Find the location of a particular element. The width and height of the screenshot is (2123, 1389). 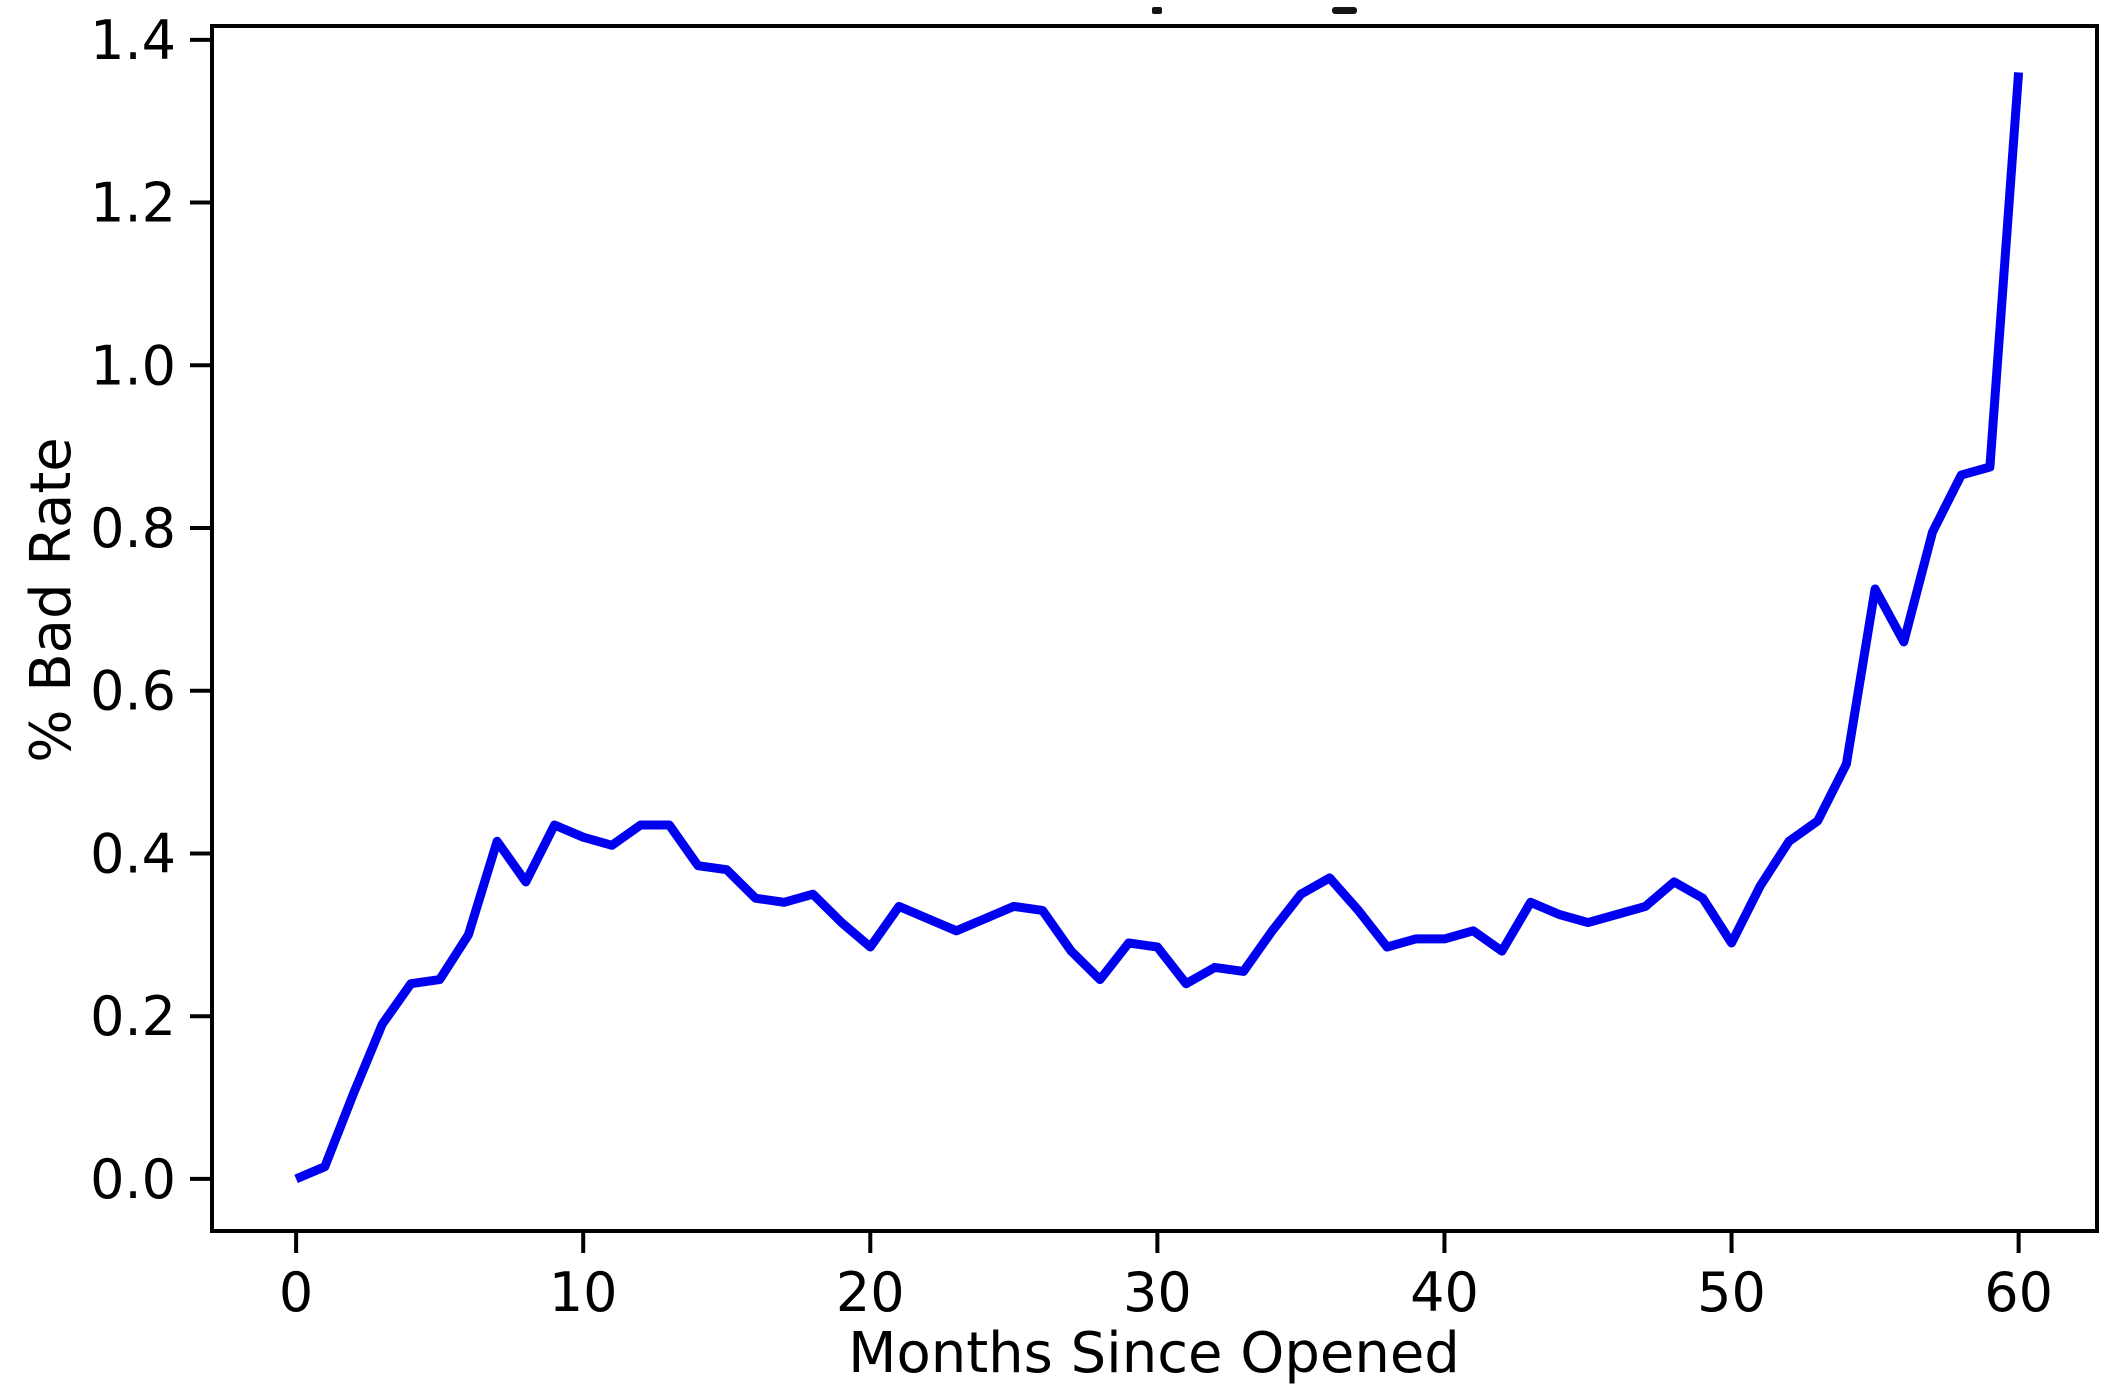

y-tick-label: 1.4 is located at coordinates (133, 40).